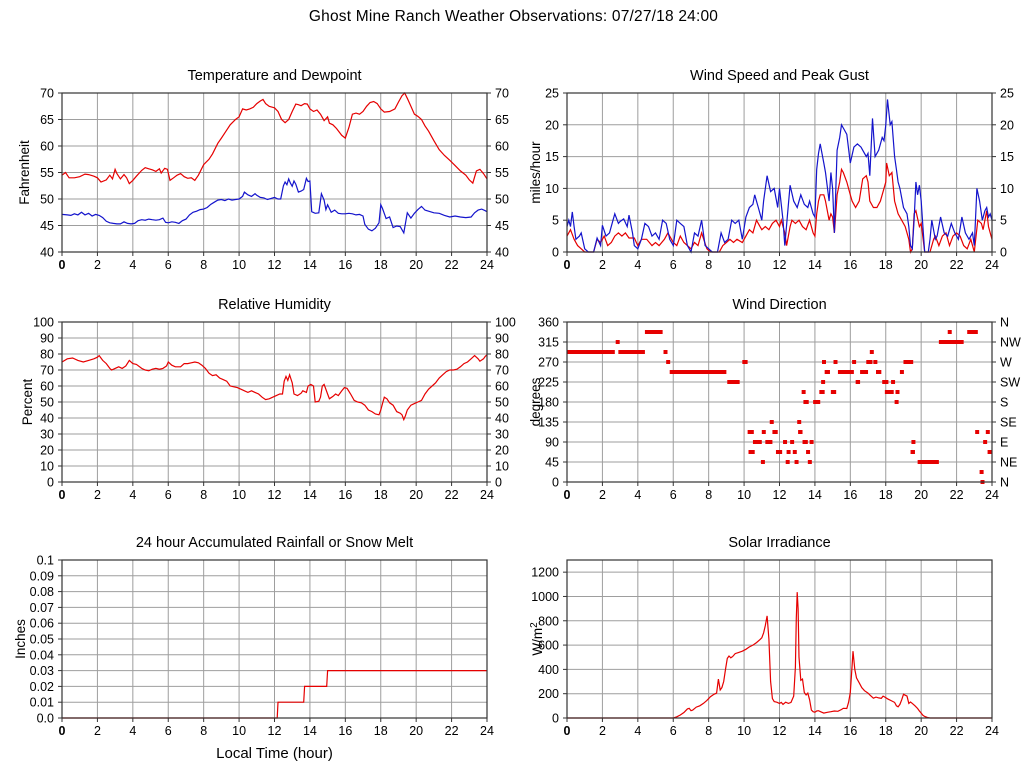 This screenshot has width=1027, height=772. What do you see at coordinates (274, 694) in the screenshot?
I see `rainfall-line` at bounding box center [274, 694].